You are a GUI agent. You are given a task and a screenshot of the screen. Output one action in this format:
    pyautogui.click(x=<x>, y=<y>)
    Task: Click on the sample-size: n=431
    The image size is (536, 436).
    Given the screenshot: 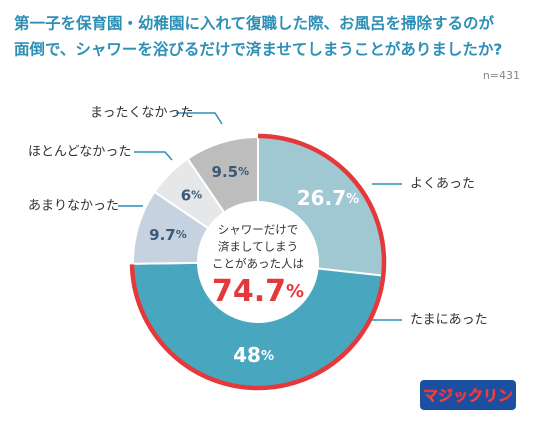 What is the action you would take?
    pyautogui.click(x=501, y=75)
    